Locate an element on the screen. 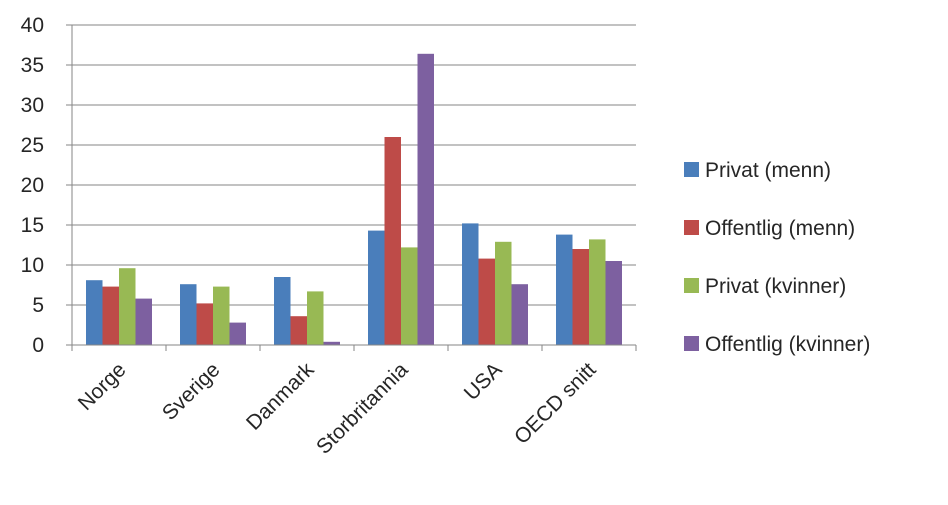  y-tick-label: 0 is located at coordinates (38, 345).